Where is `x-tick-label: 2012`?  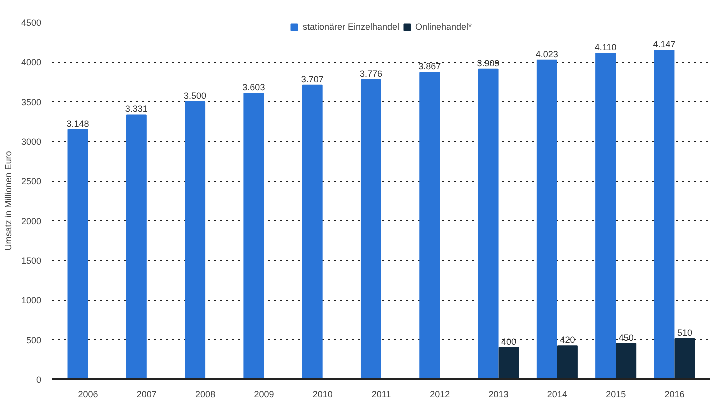
x-tick-label: 2012 is located at coordinates (440, 395).